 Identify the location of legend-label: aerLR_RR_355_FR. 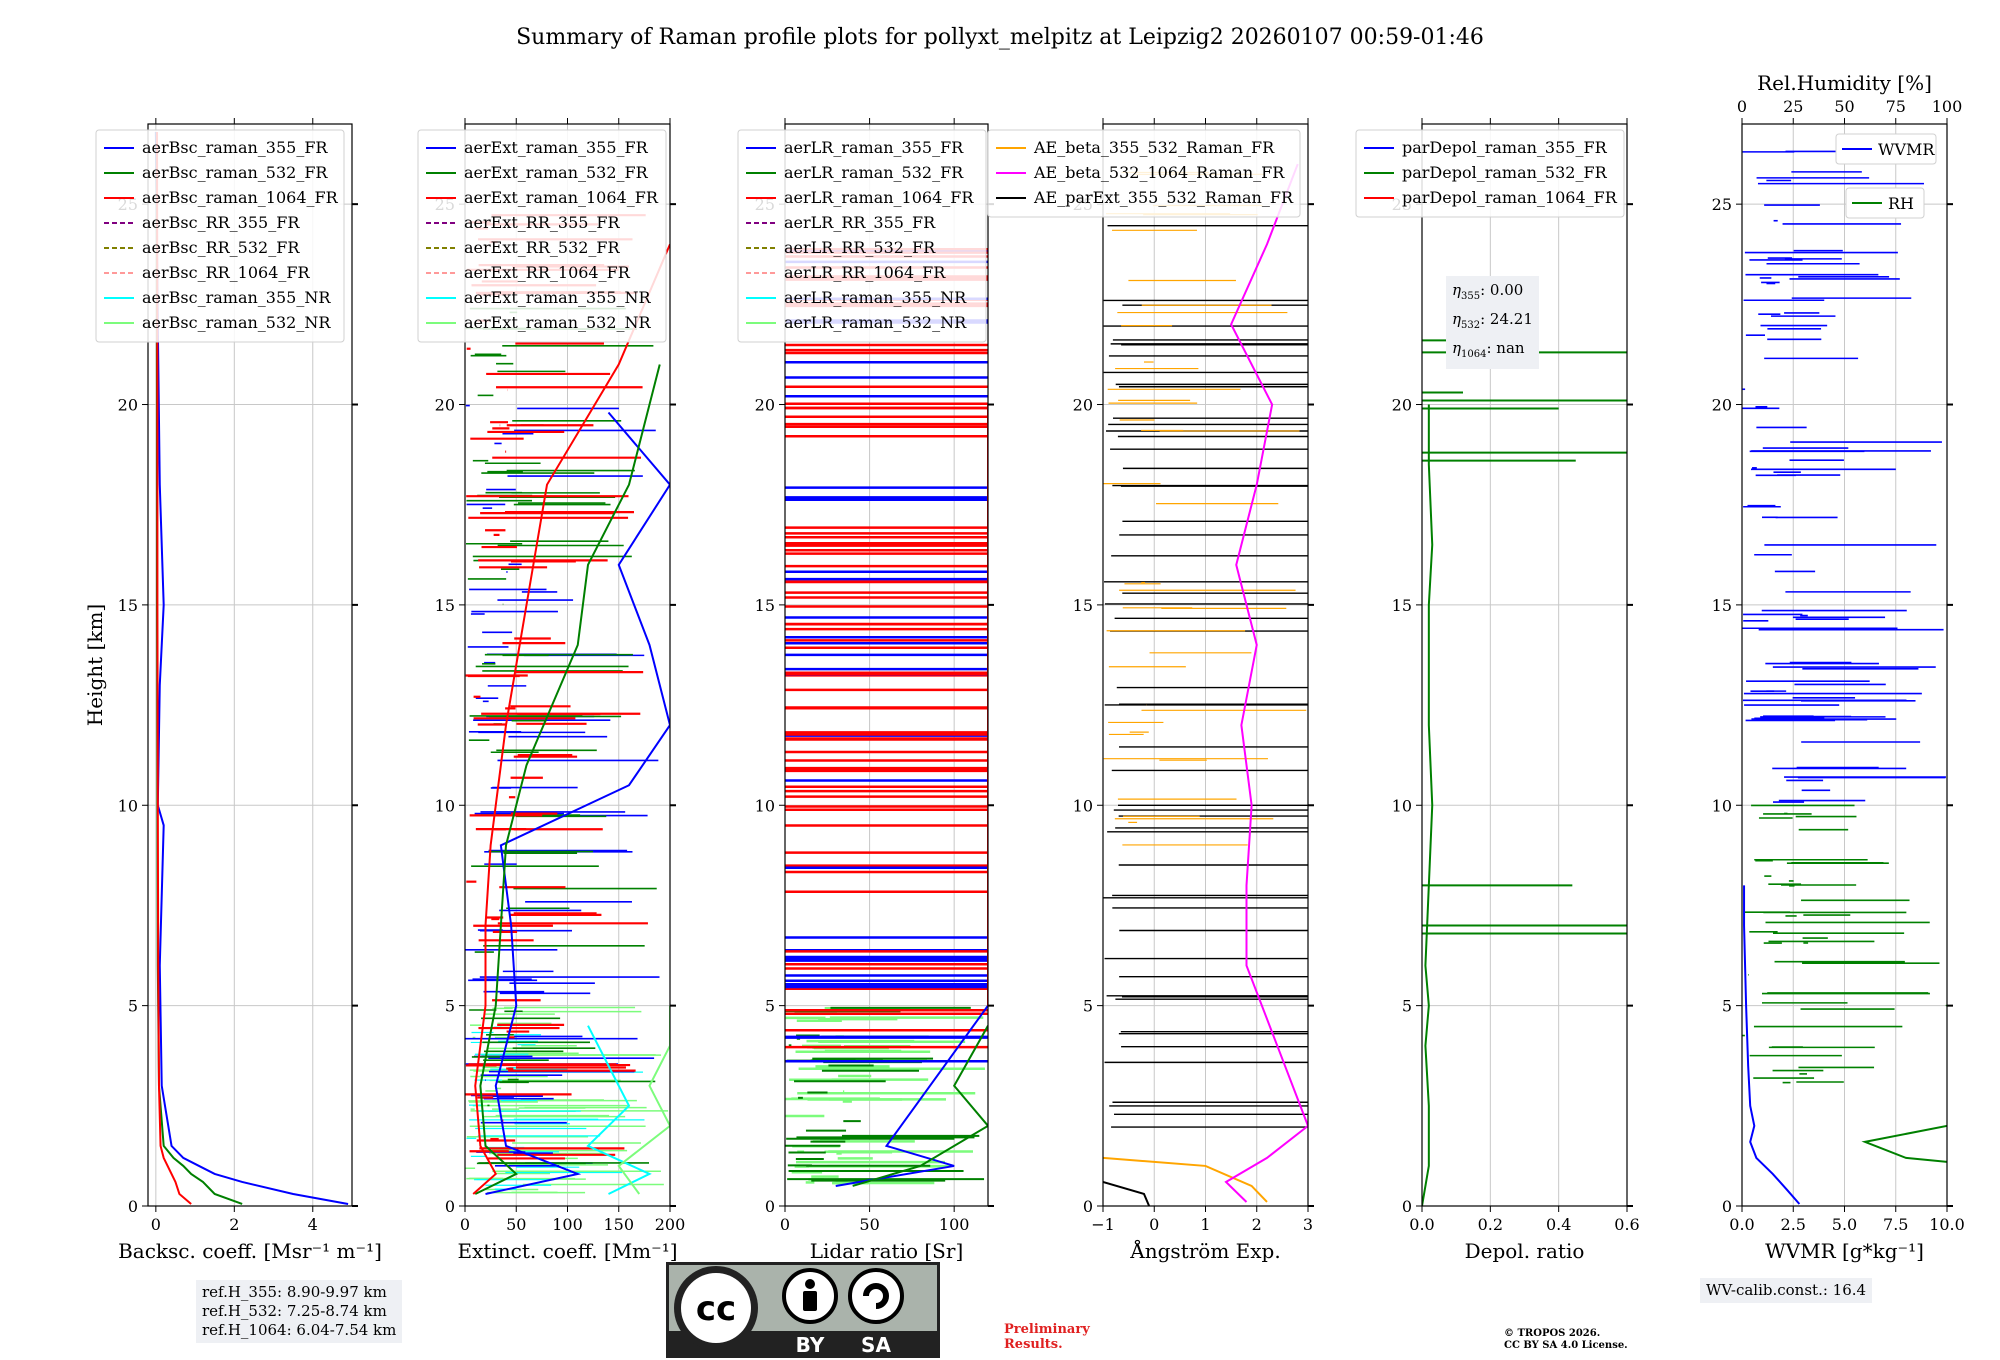
(860, 222).